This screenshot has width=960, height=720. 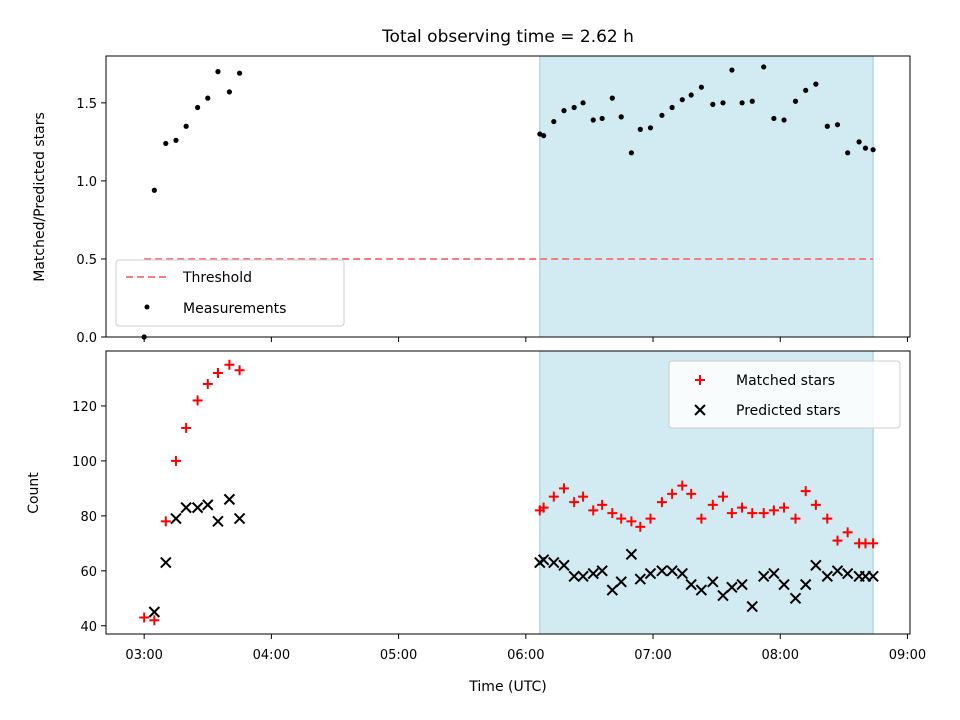 What do you see at coordinates (88, 517) in the screenshot?
I see `y-tick-label: 80` at bounding box center [88, 517].